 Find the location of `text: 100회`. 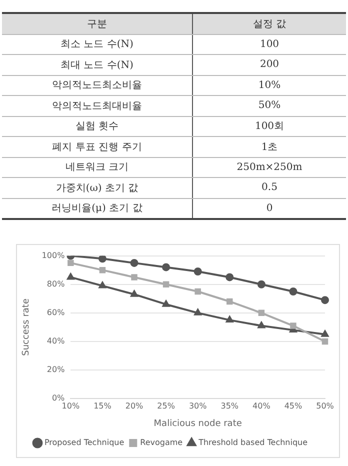

text: 100회 is located at coordinates (269, 126).